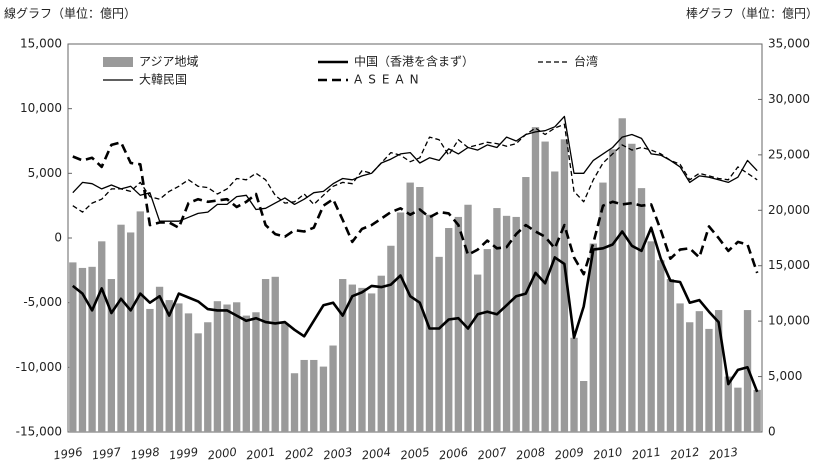 This screenshot has height=466, width=823. I want to click on legend-label: アジア地域, so click(169, 62).